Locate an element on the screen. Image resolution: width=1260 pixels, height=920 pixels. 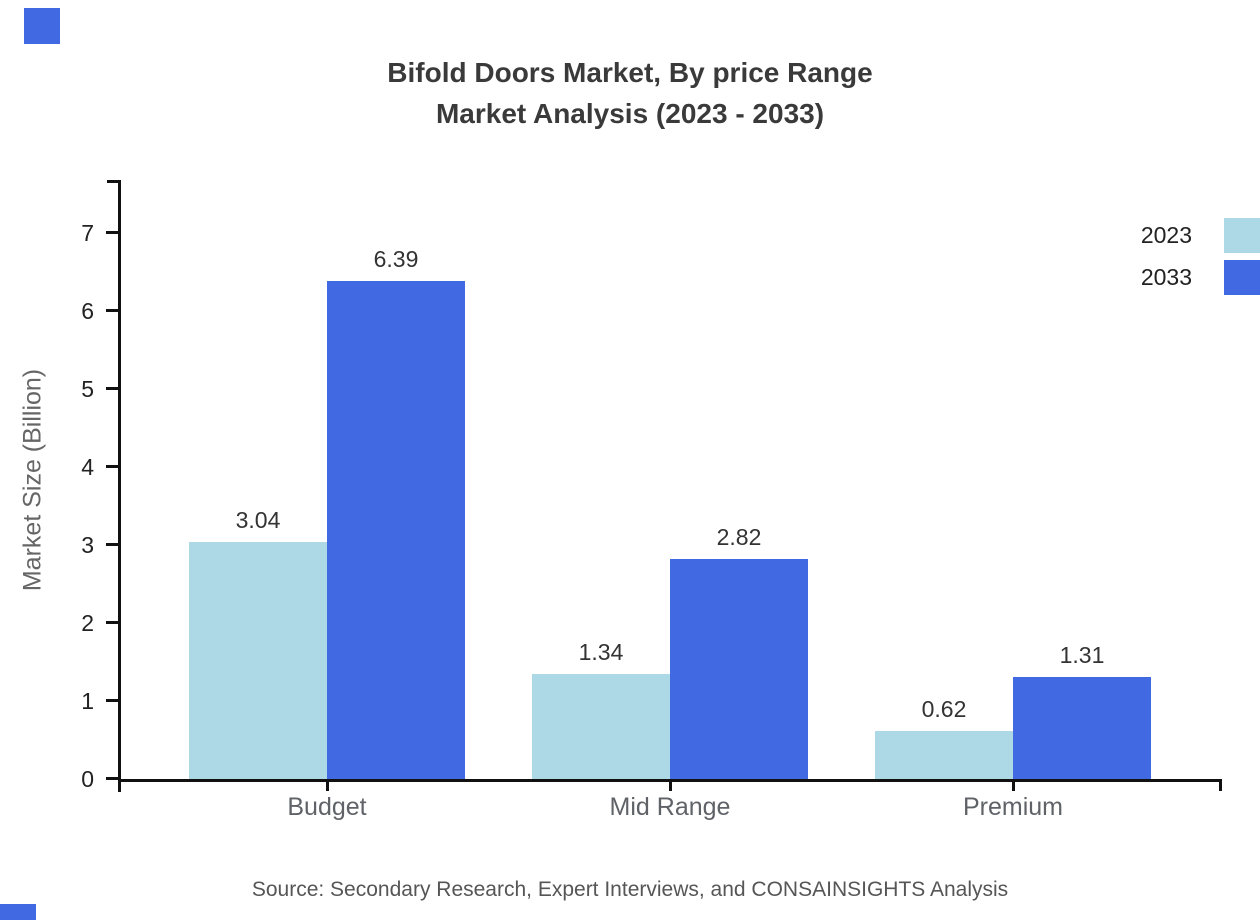
bar-2023-budget is located at coordinates (258, 660).